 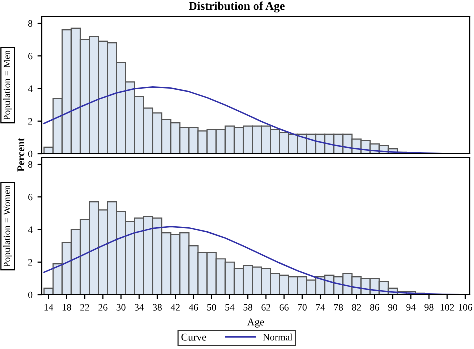 What do you see at coordinates (429, 307) in the screenshot?
I see `x-tick-label: 98` at bounding box center [429, 307].